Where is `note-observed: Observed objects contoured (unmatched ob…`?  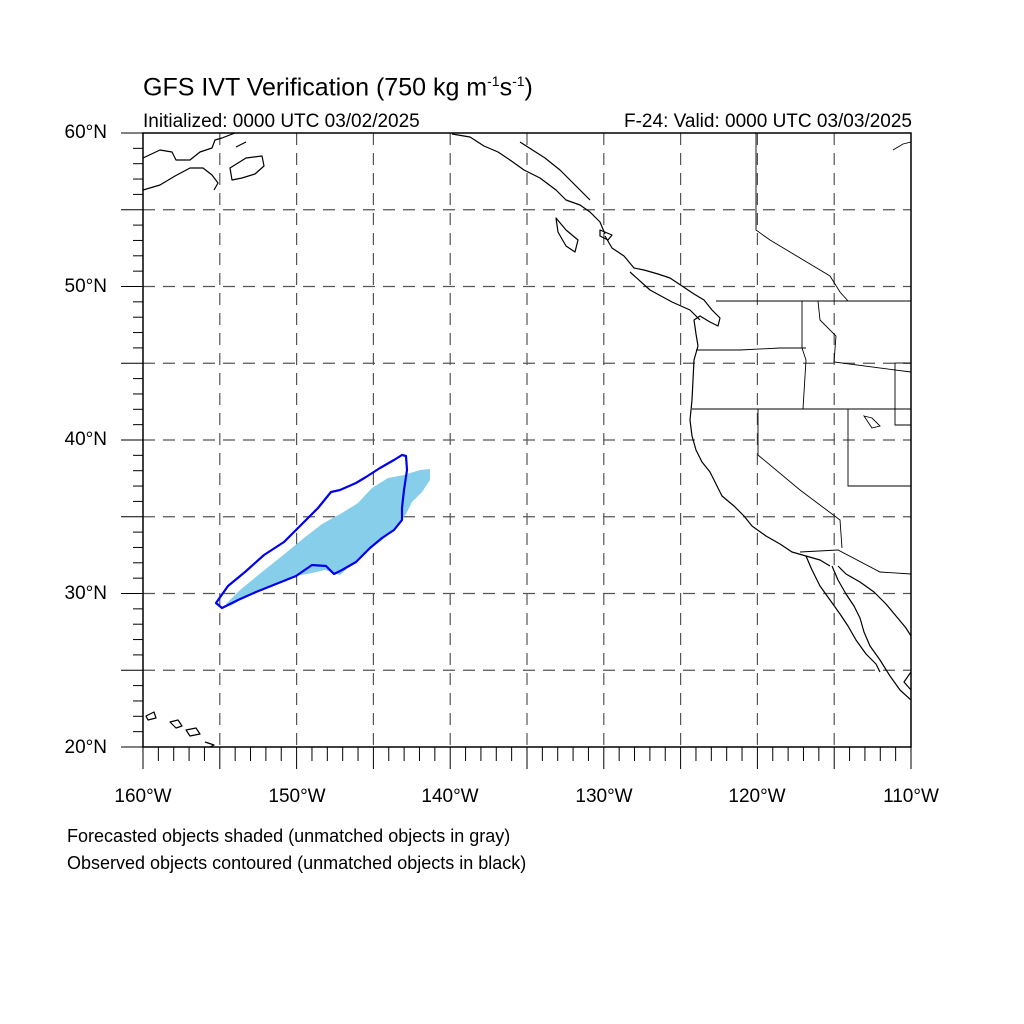 note-observed: Observed objects contoured (unmatched ob… is located at coordinates (297, 863).